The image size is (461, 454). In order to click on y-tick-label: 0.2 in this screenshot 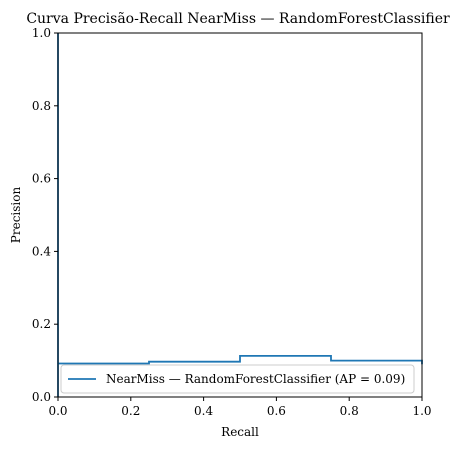, I will do `click(41, 324)`.